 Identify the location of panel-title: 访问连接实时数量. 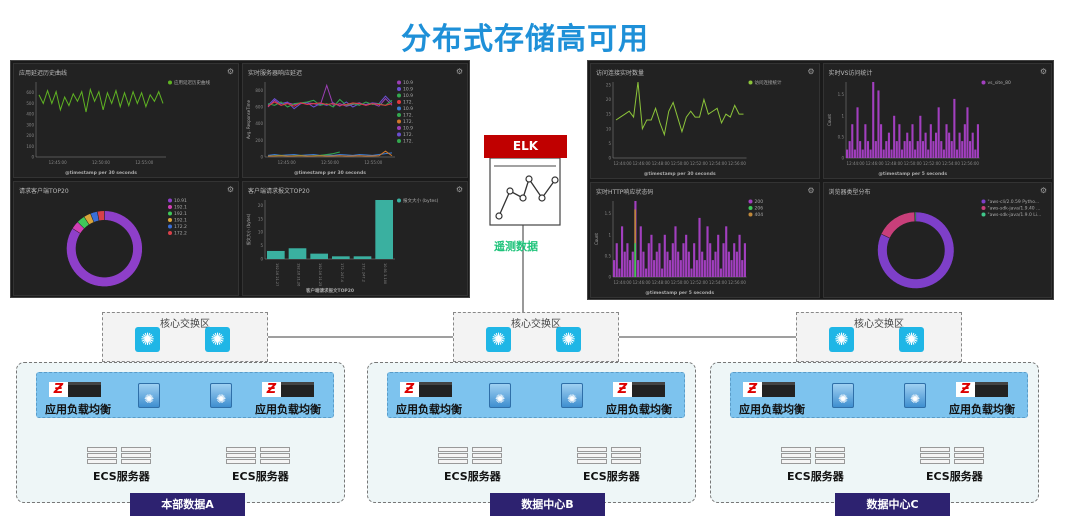
(620, 73).